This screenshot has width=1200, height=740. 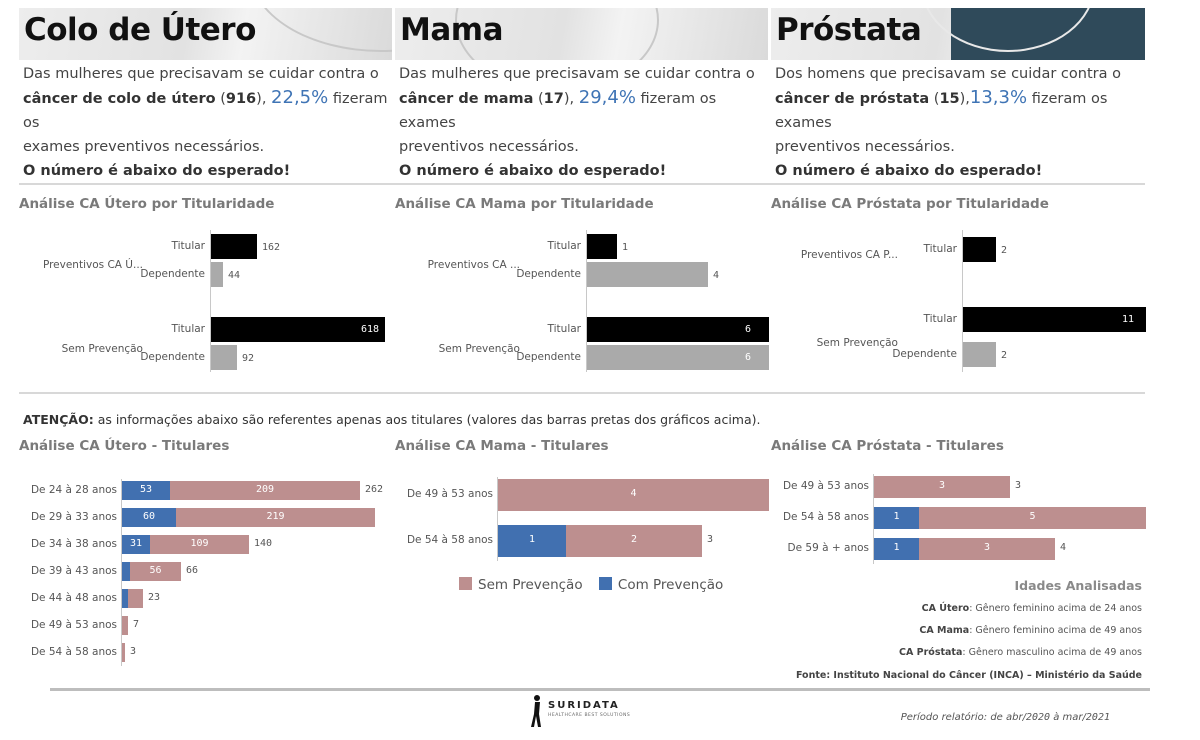 What do you see at coordinates (1078, 585) in the screenshot?
I see `ages-title: Idades Analisadas` at bounding box center [1078, 585].